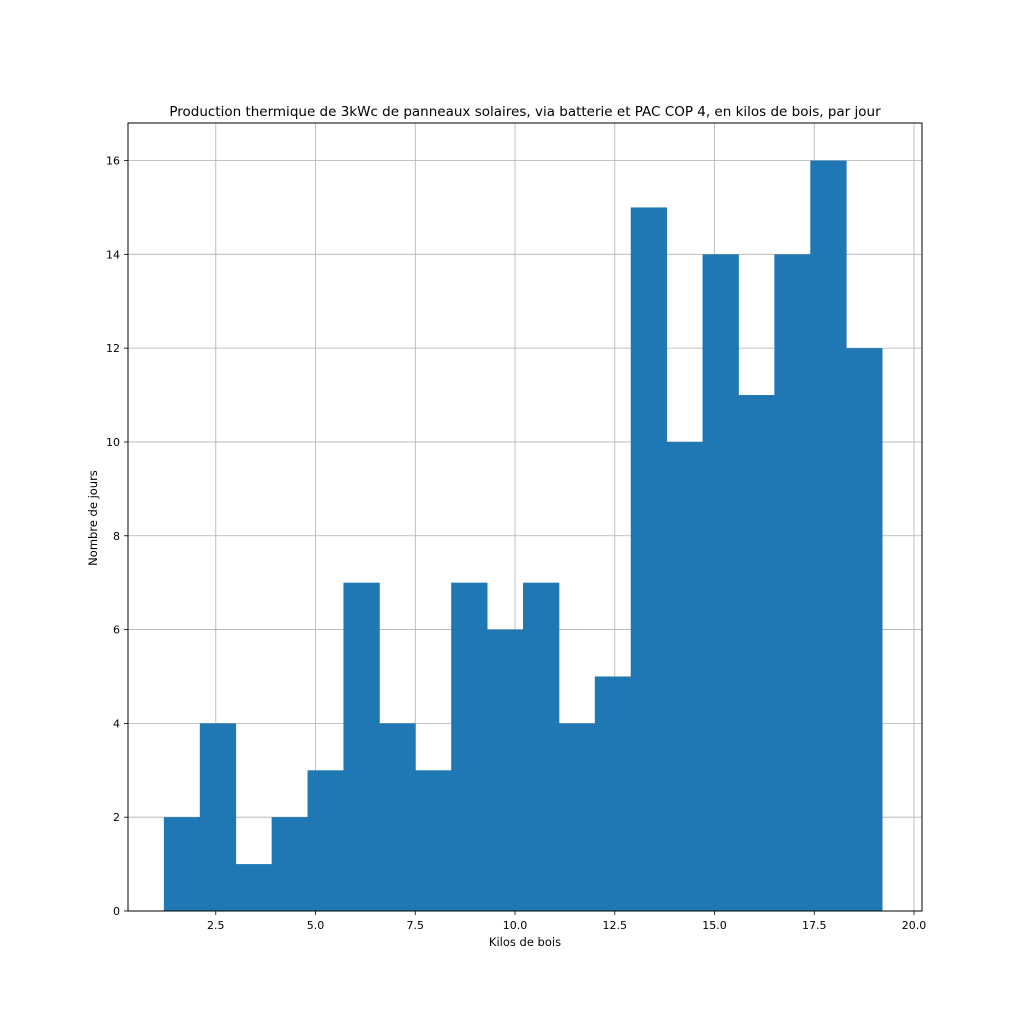 The height and width of the screenshot is (1028, 1024). I want to click on y-tick-label: 10, so click(113, 442).